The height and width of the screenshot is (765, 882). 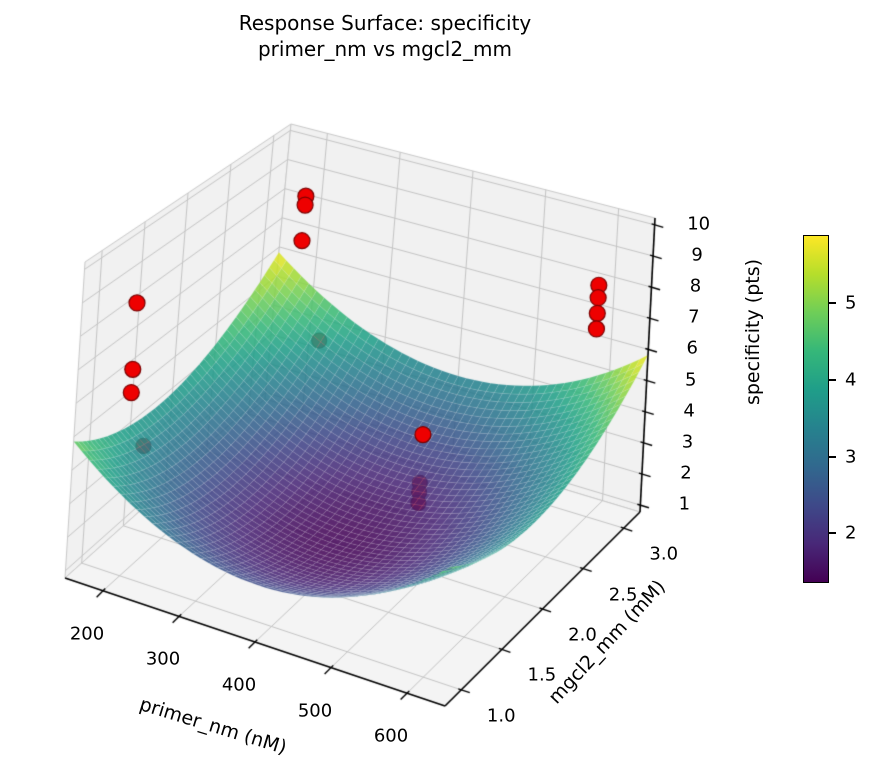 I want to click on y-tick-label: 2.5, so click(x=623, y=595).